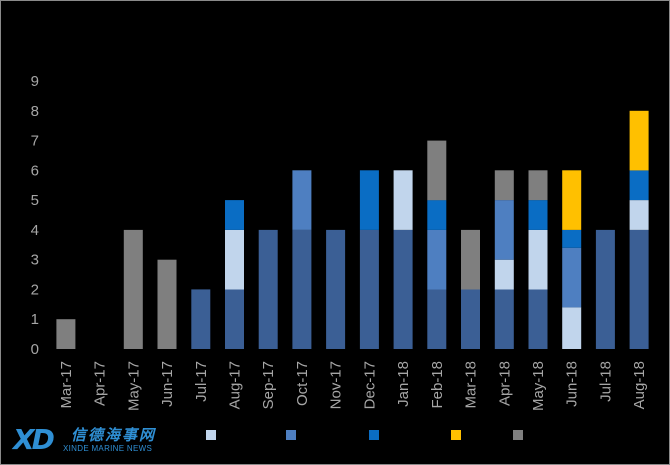 The height and width of the screenshot is (465, 670). I want to click on logo-name-en: XINDE MARINE NEWS, so click(108, 448).